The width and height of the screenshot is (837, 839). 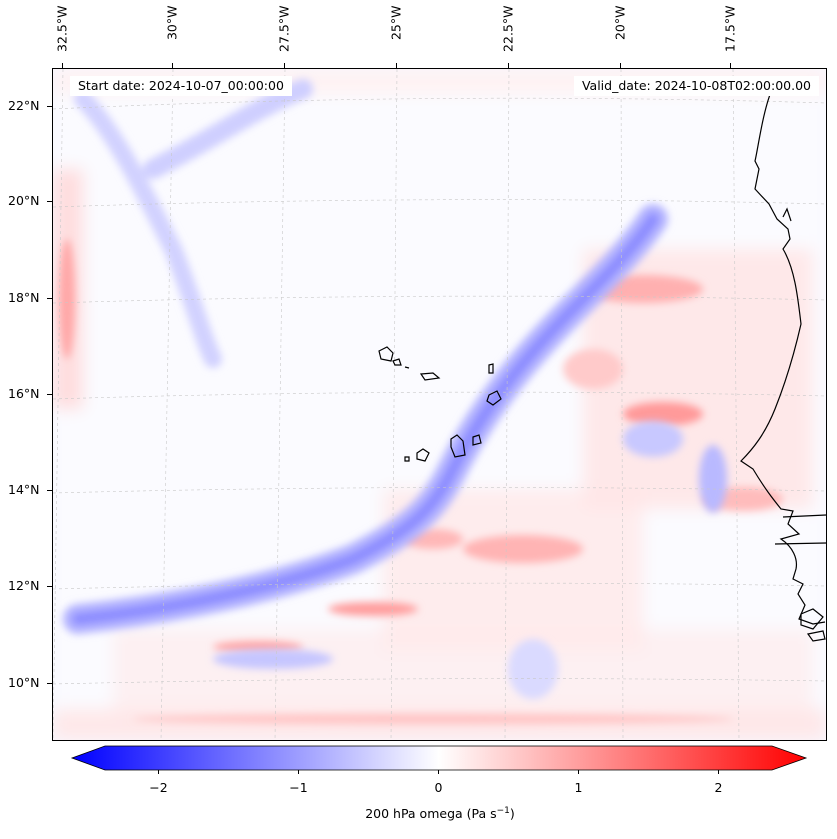 I want to click on lon-tick-label: 20°W, so click(x=620, y=23).